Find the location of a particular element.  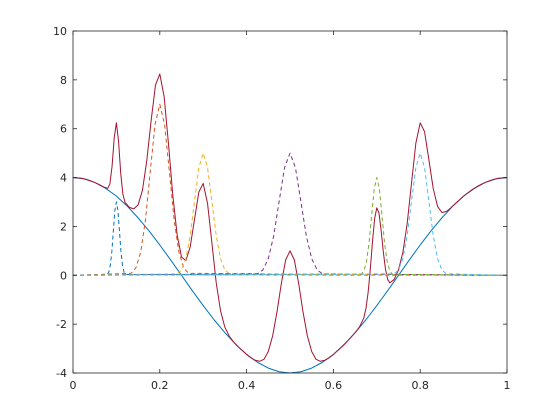

x-tick-label: 0.6 is located at coordinates (334, 385).